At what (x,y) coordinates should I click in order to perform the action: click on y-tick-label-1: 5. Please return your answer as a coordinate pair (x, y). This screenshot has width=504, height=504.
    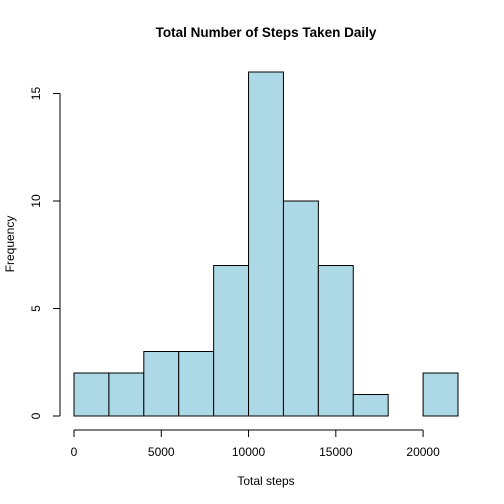
    Looking at the image, I should click on (36, 308).